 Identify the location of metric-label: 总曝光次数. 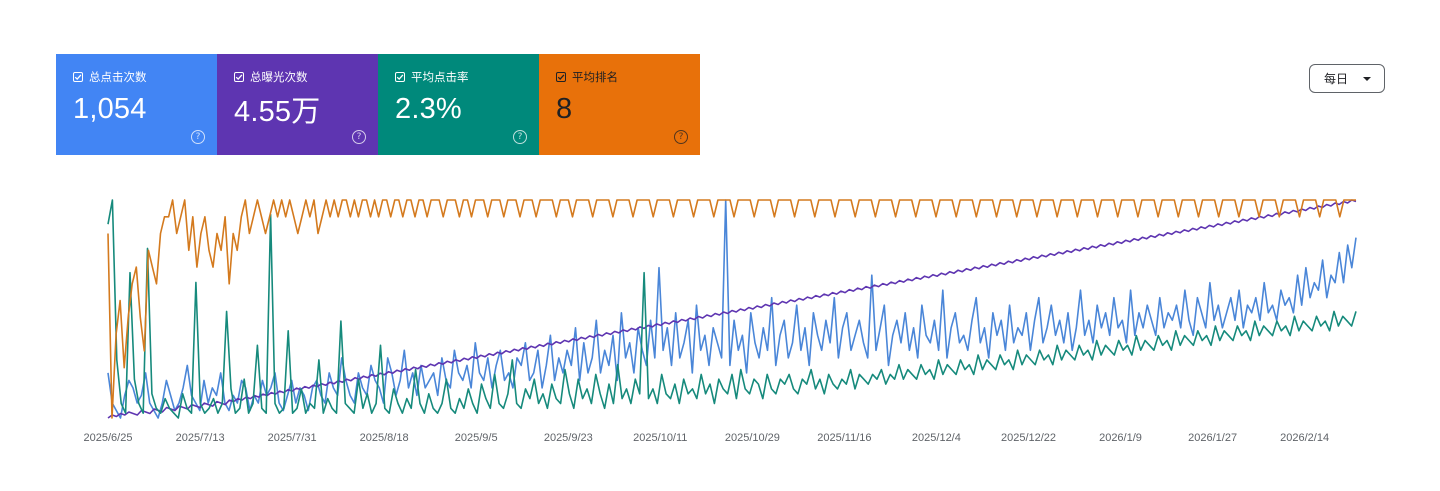
(279, 77).